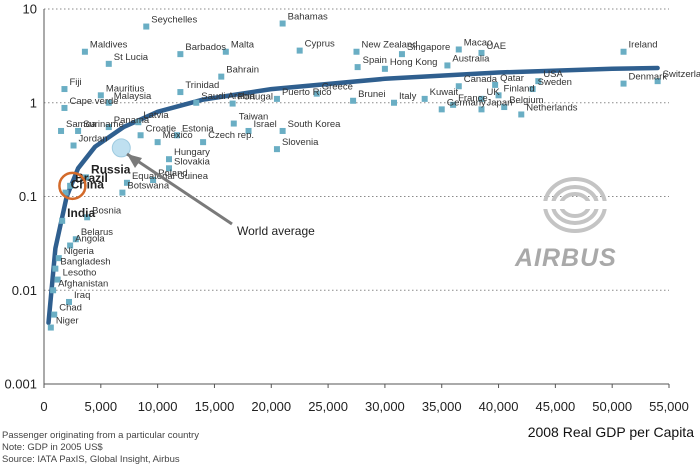 This screenshot has height=467, width=700. What do you see at coordinates (24, 290) in the screenshot?
I see `y-tick-label: 0.01` at bounding box center [24, 290].